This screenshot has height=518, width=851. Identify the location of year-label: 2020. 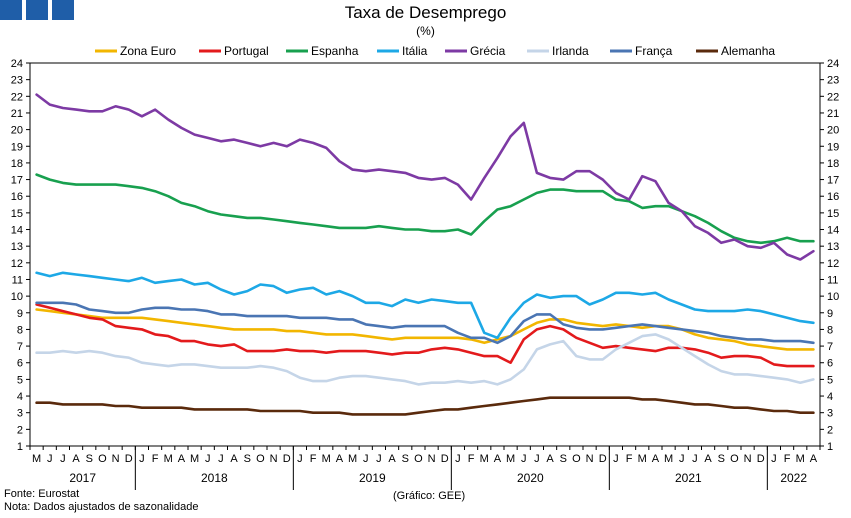
(530, 478).